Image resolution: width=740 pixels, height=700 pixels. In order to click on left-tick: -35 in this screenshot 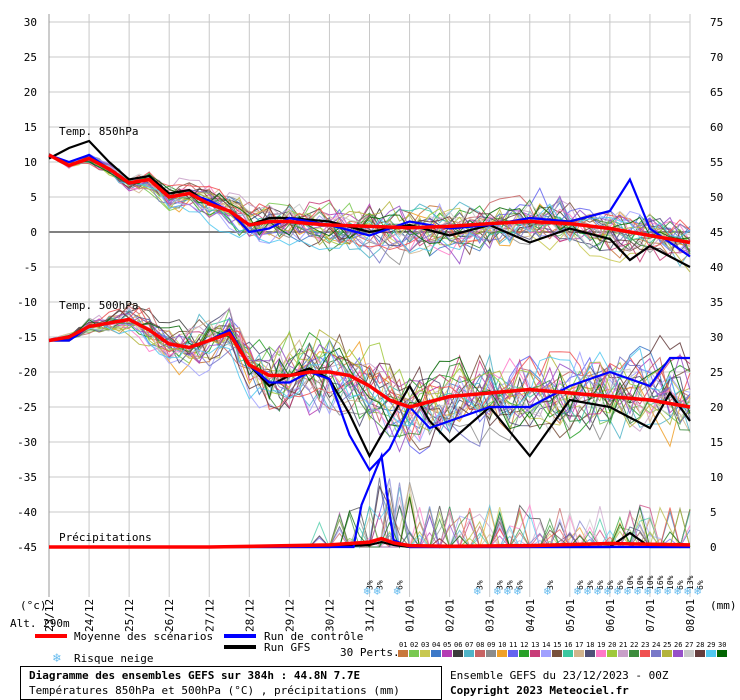, I will do `click(27, 477)`.